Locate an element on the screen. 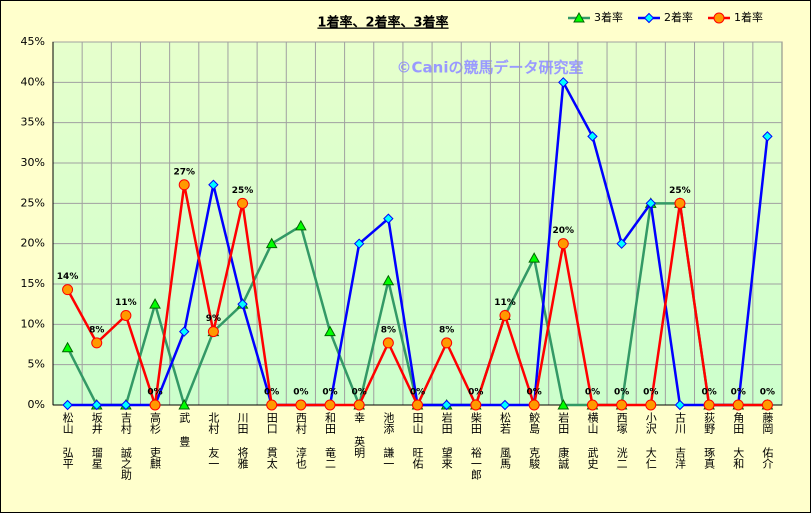 The width and height of the screenshot is (811, 513). x-tick-label: 西村 淳也 is located at coordinates (300, 440).